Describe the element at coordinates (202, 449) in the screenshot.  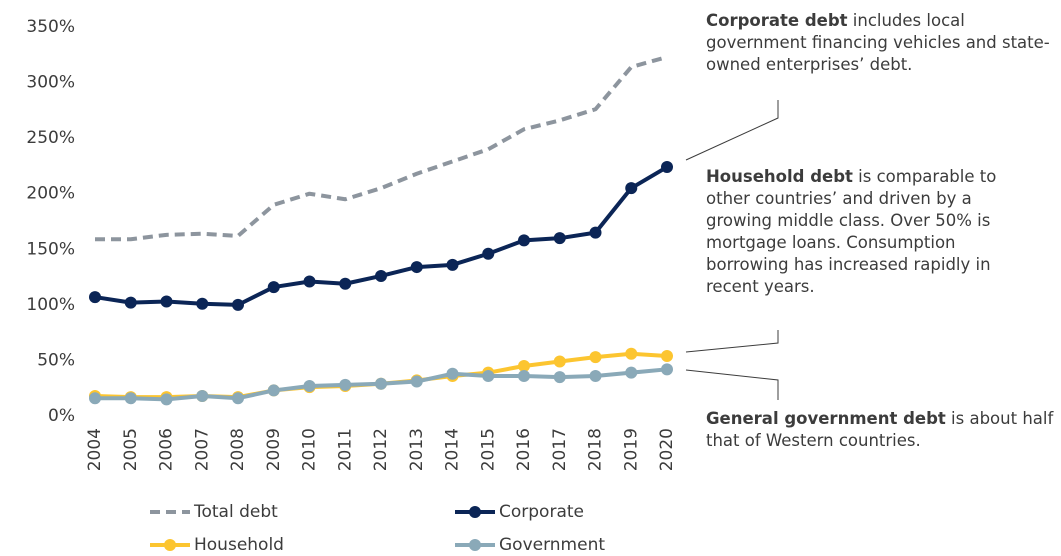
I see `x-tick-label: 2007` at that location.